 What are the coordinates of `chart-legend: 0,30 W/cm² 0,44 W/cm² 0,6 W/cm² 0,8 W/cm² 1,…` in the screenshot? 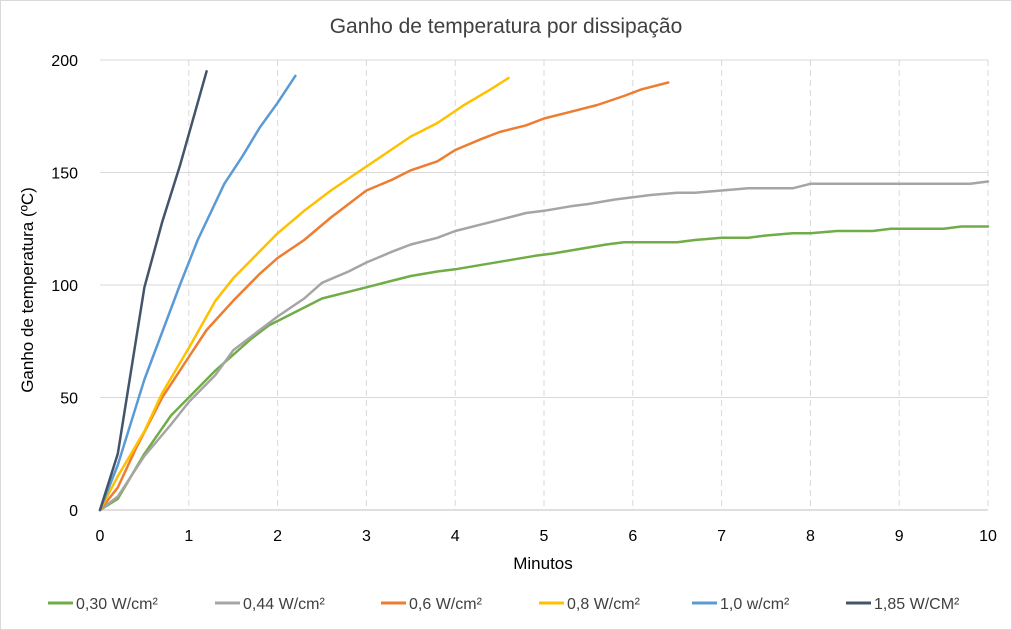 It's located at (504, 604).